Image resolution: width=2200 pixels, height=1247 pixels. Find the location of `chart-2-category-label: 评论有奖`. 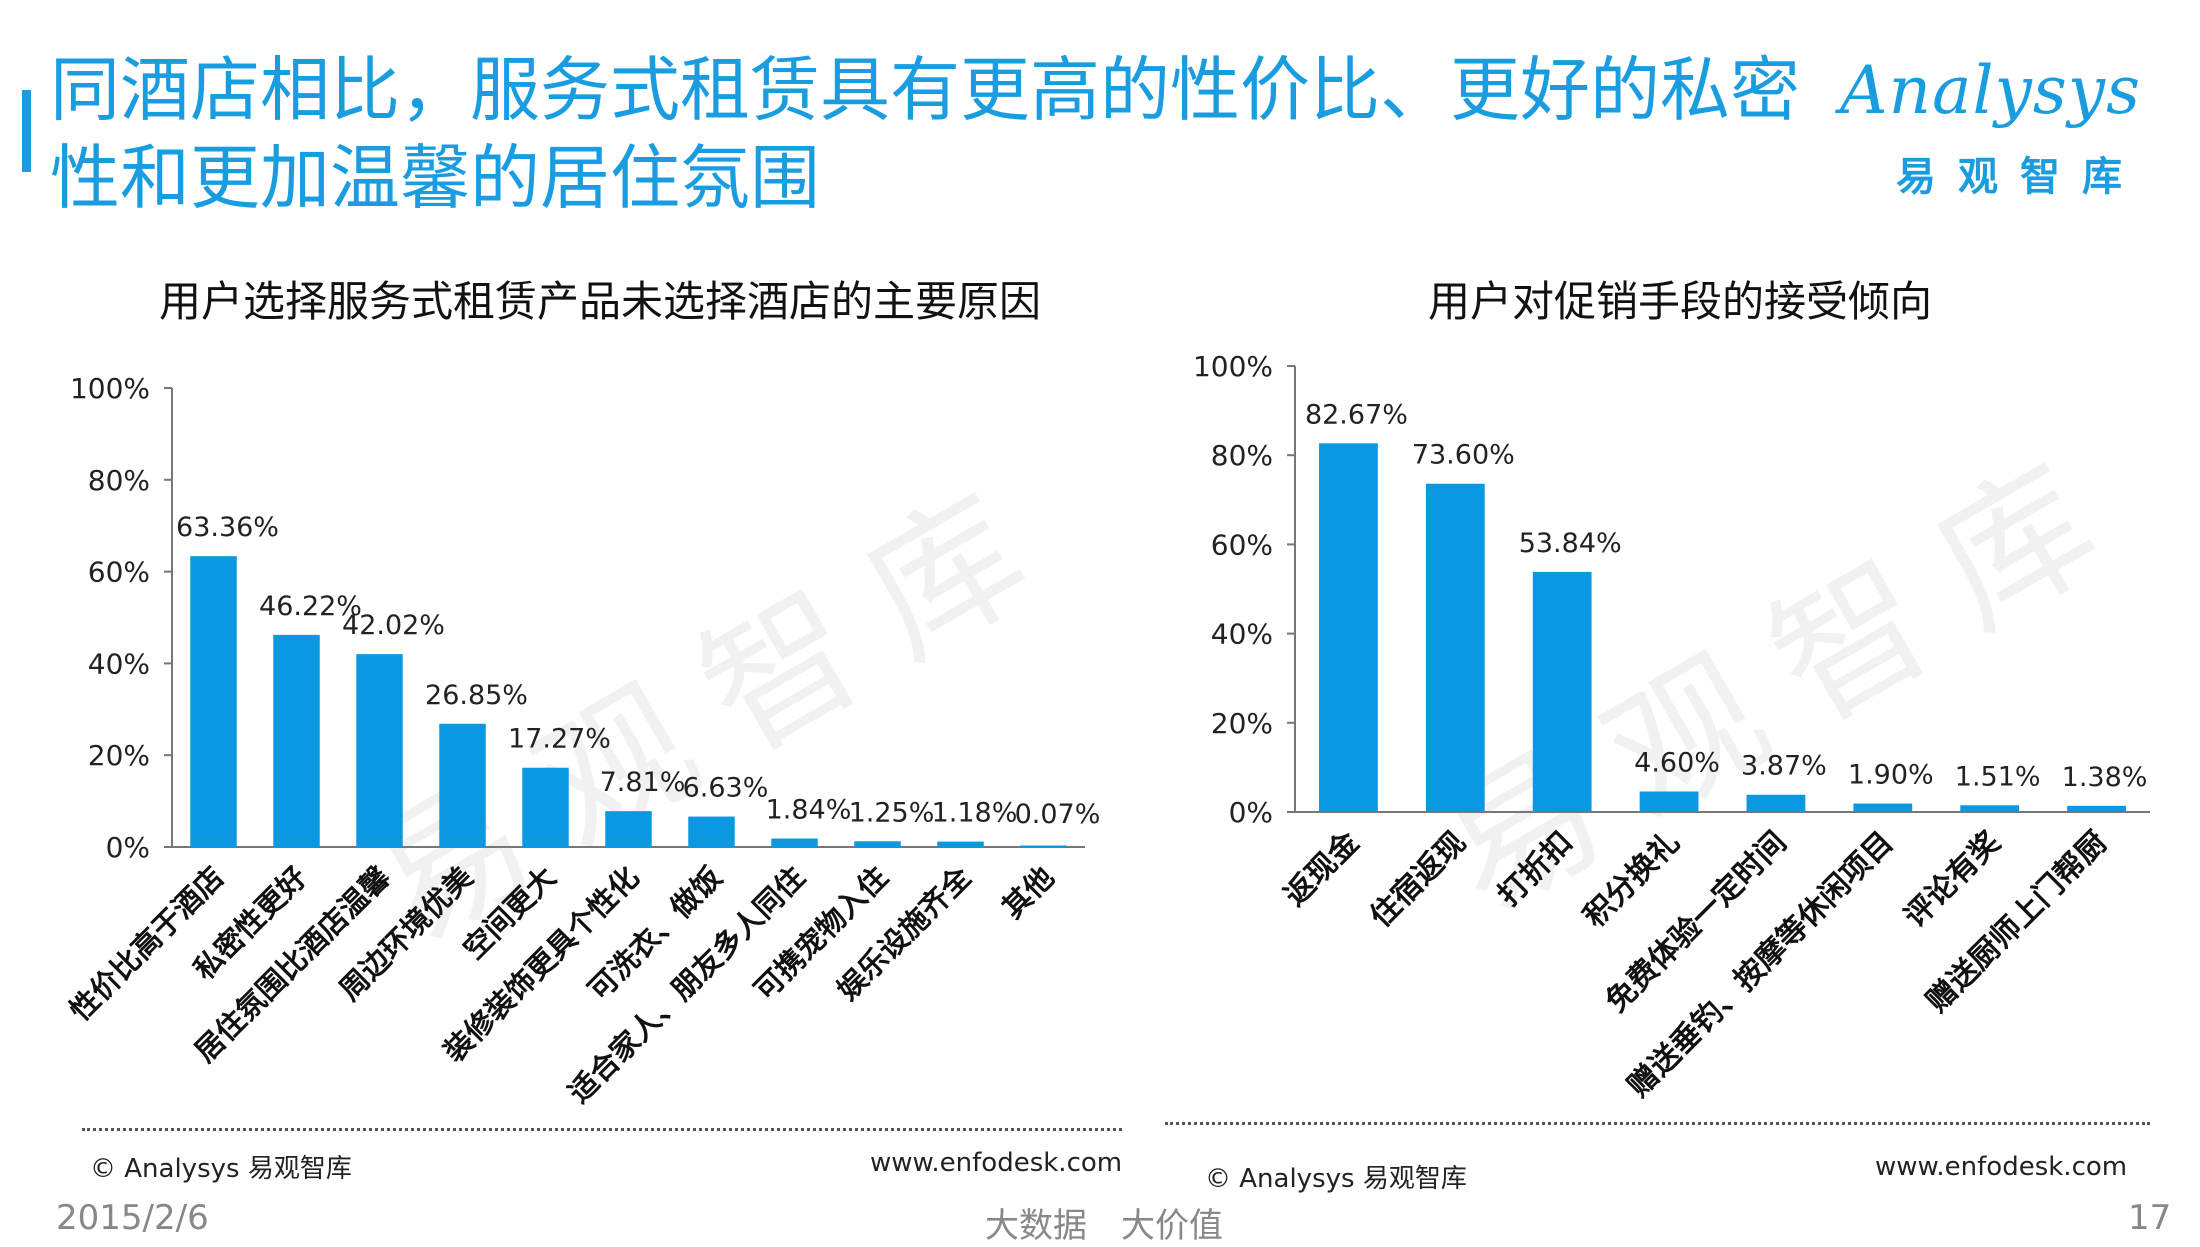

chart-2-category-label: 评论有奖 is located at coordinates (1953, 880).